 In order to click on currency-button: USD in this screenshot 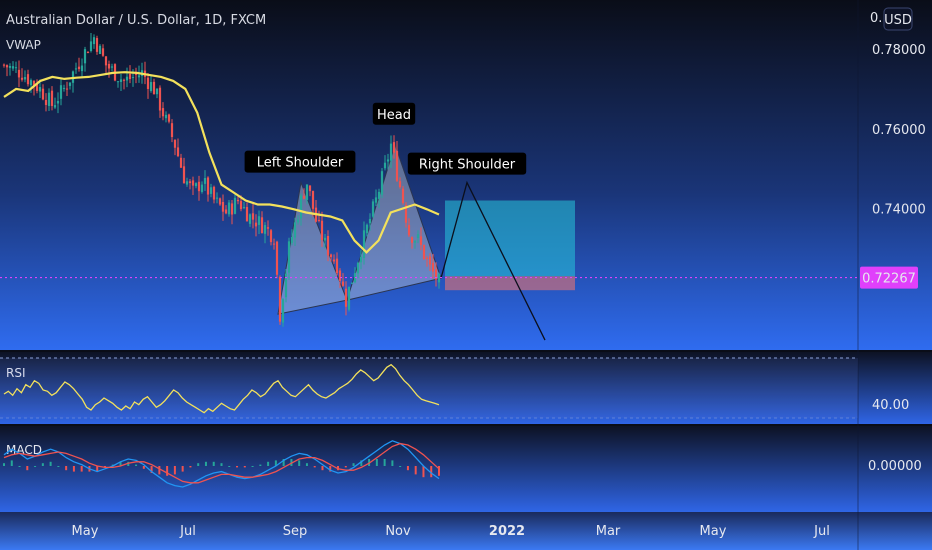, I will do `click(898, 19)`.